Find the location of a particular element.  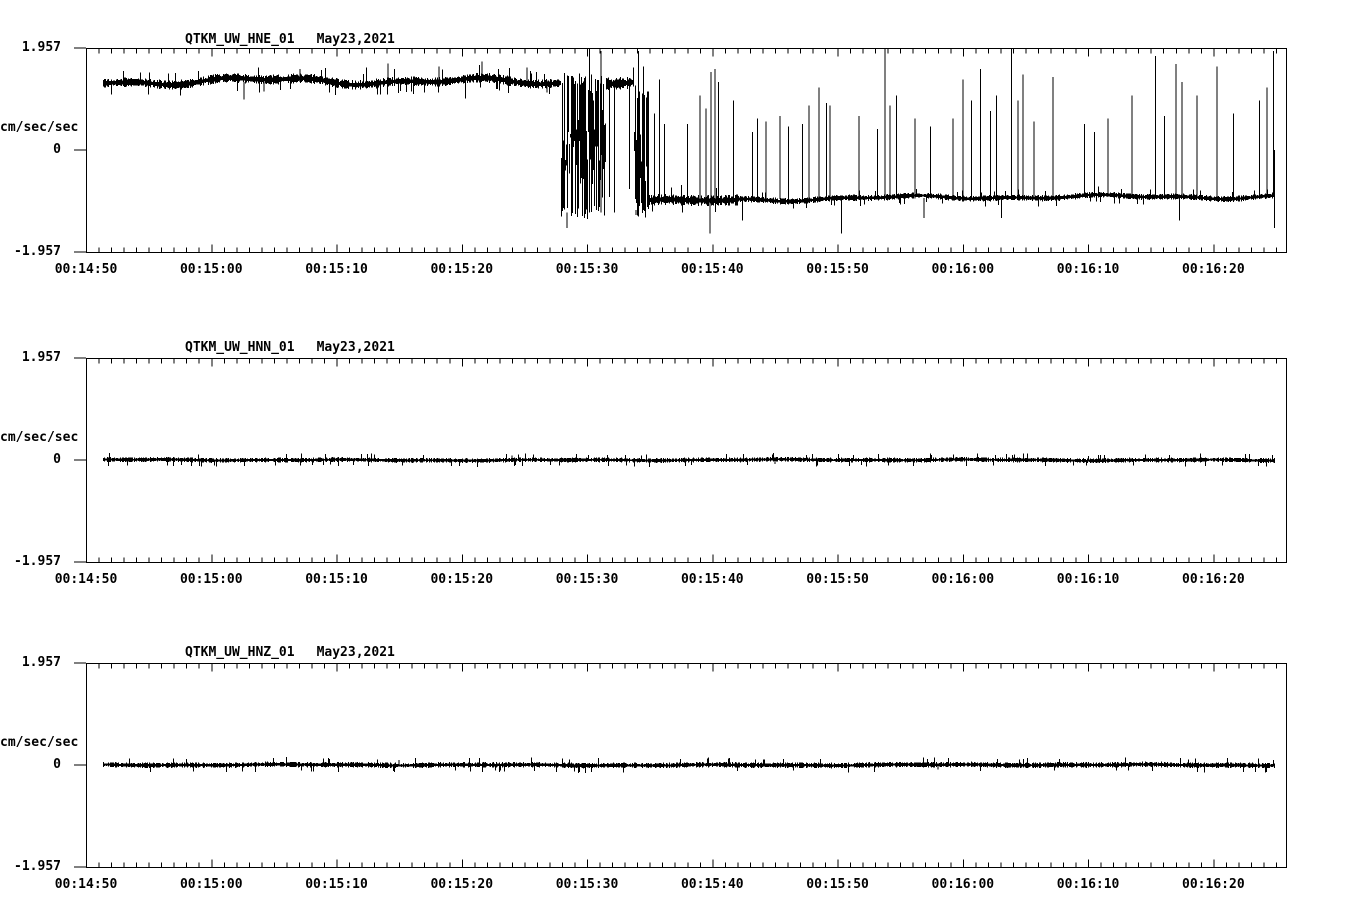

panel-title-hne: QTKM_UW_HNE_01 May23,2021 is located at coordinates (290, 40).